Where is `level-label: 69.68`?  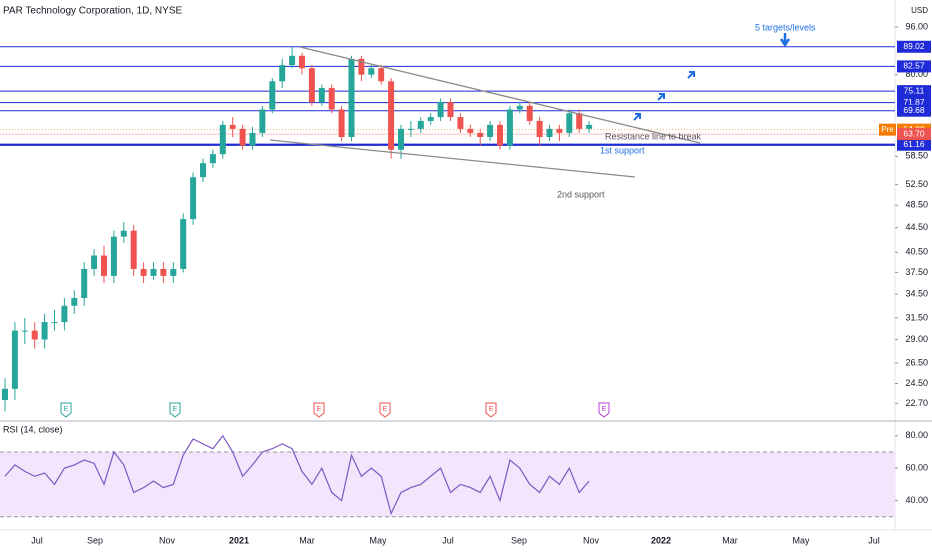
level-label: 69.68 is located at coordinates (914, 110).